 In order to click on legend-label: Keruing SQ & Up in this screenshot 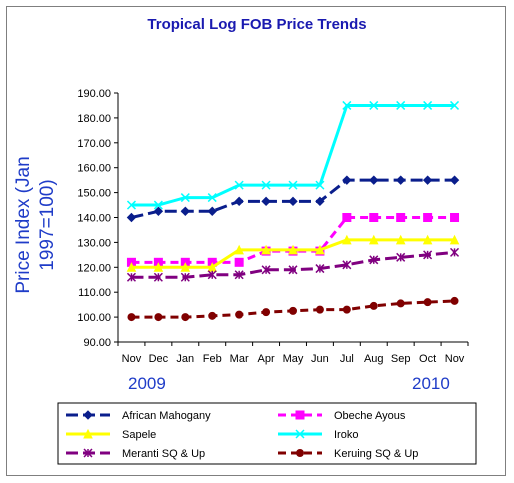, I will do `click(376, 454)`.